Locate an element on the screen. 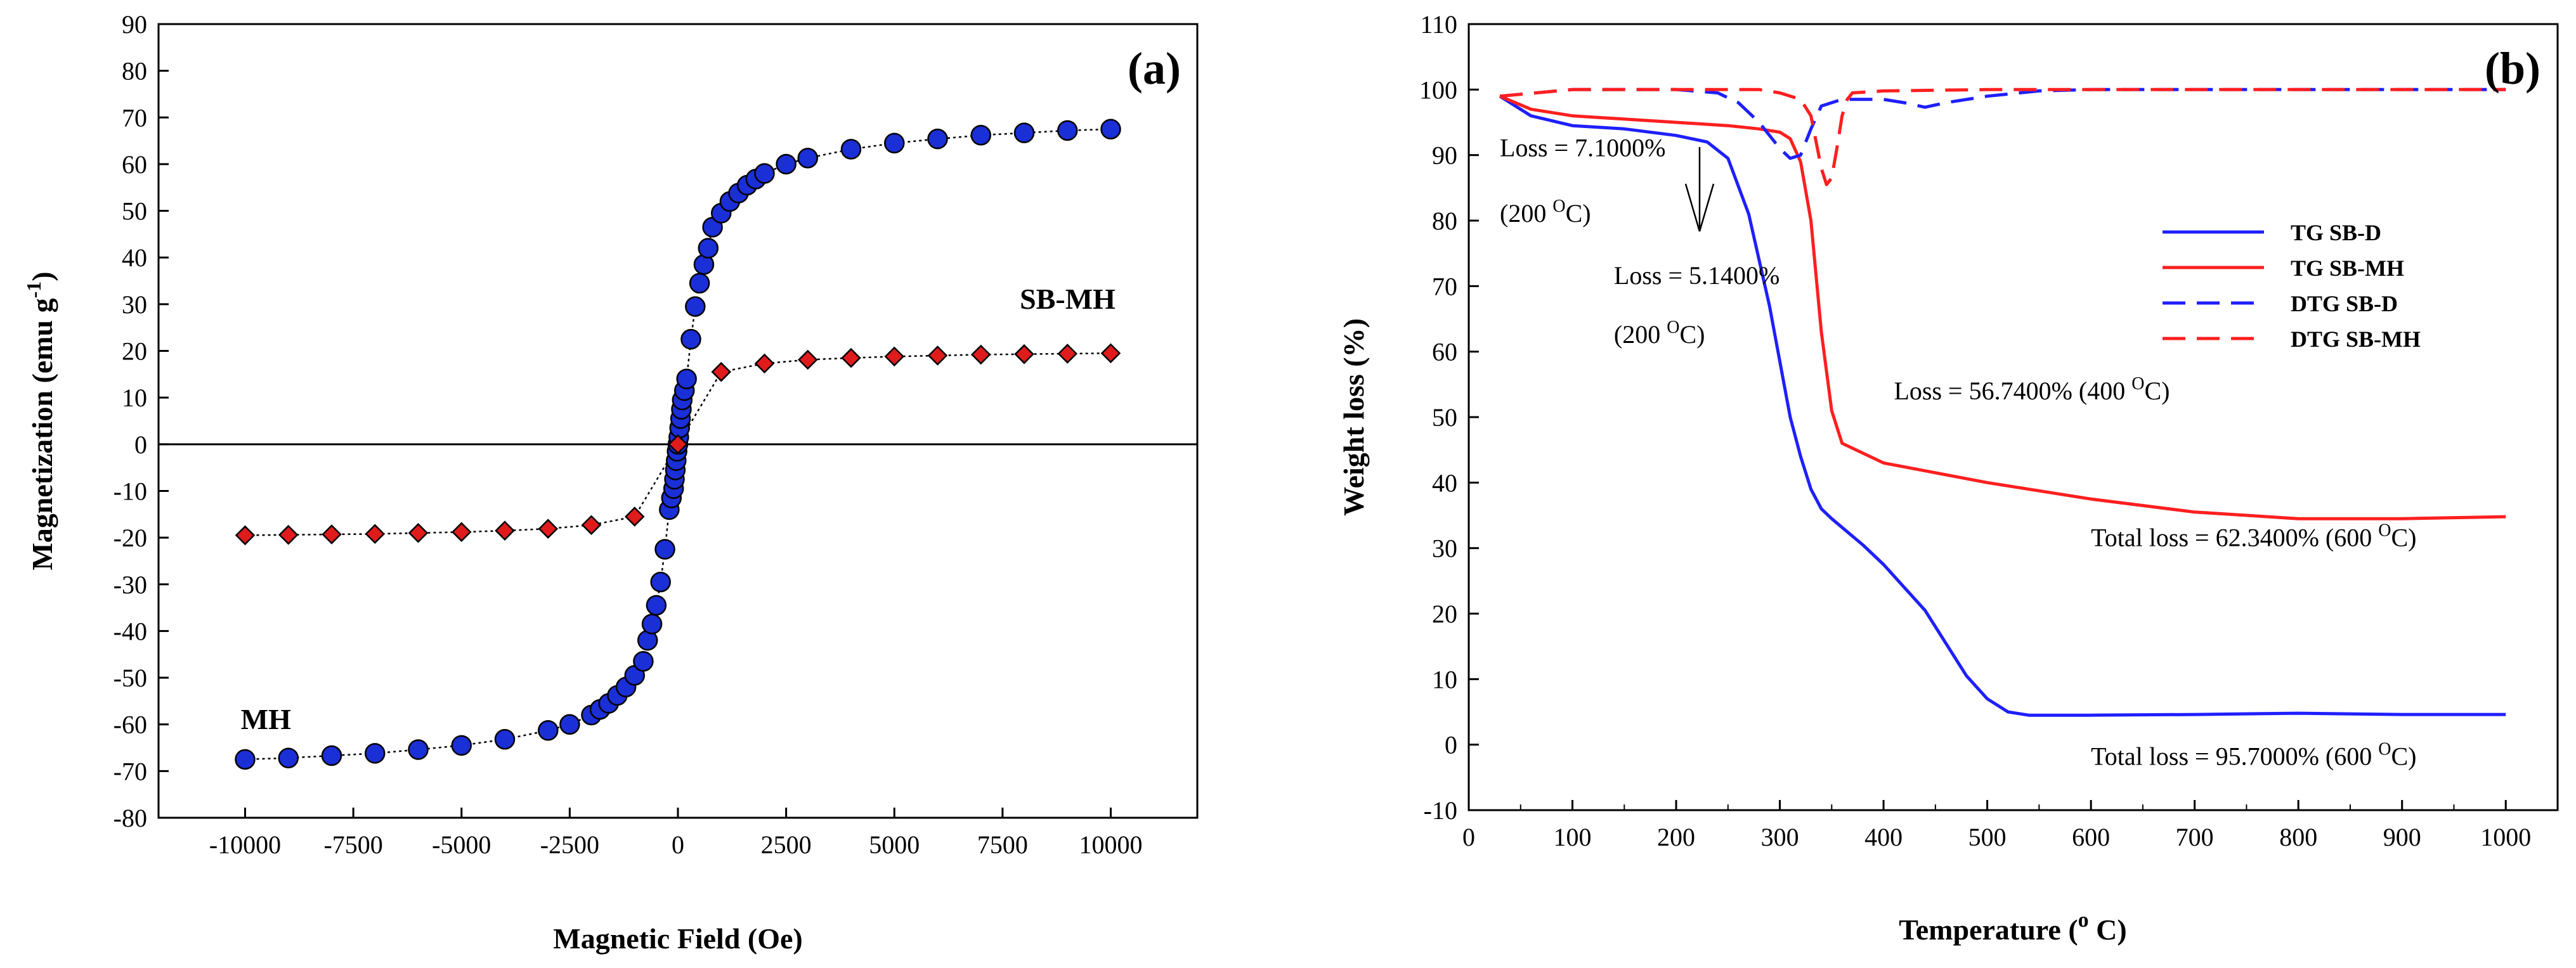  chart-b-y-tick-label: -10 is located at coordinates (1441, 811).